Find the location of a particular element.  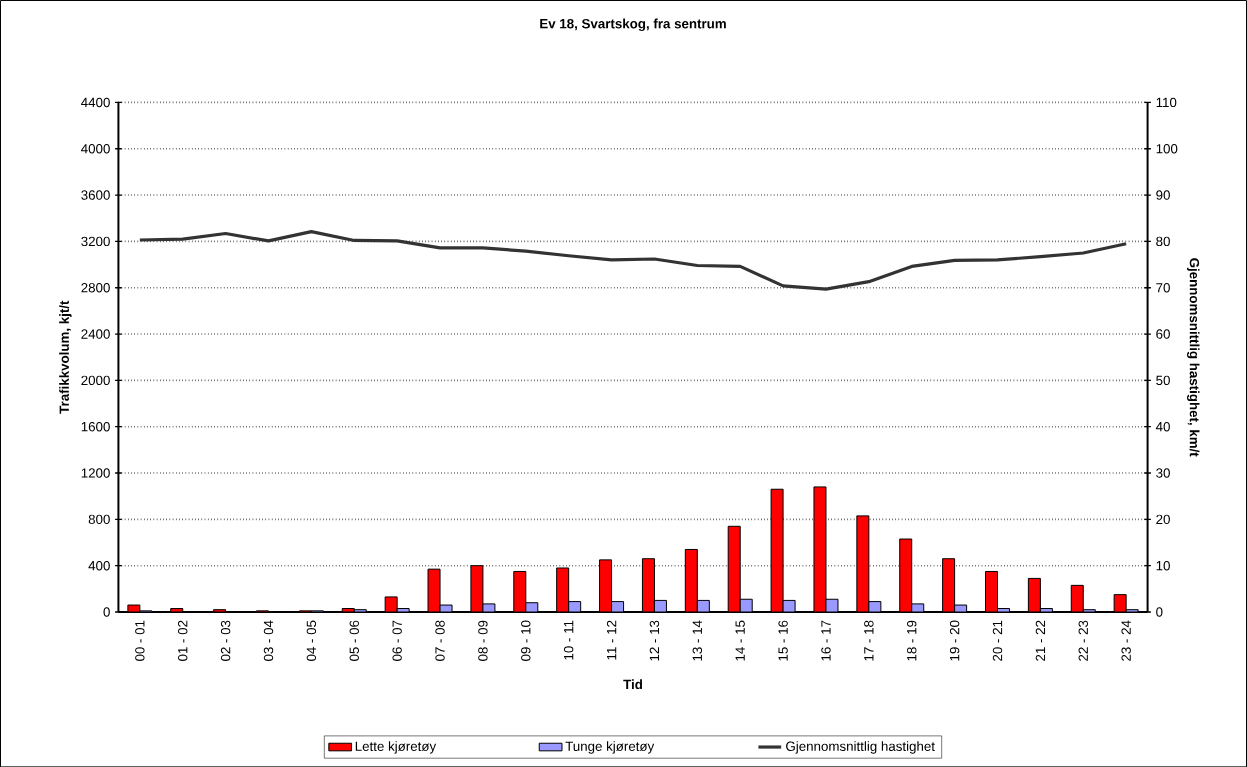

y-tick-label: 3200 is located at coordinates (95, 241).